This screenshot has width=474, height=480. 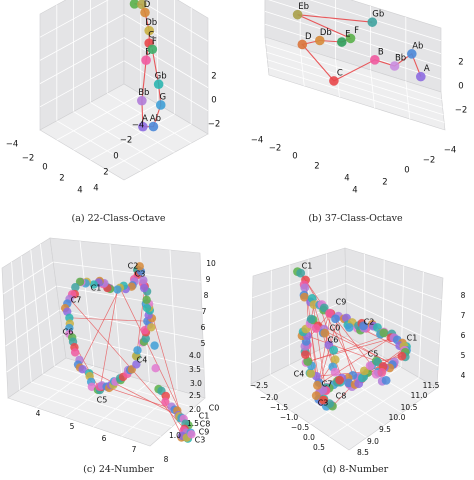 What do you see at coordinates (409, 407) in the screenshot?
I see `tick-label: 10.5` at bounding box center [409, 407].